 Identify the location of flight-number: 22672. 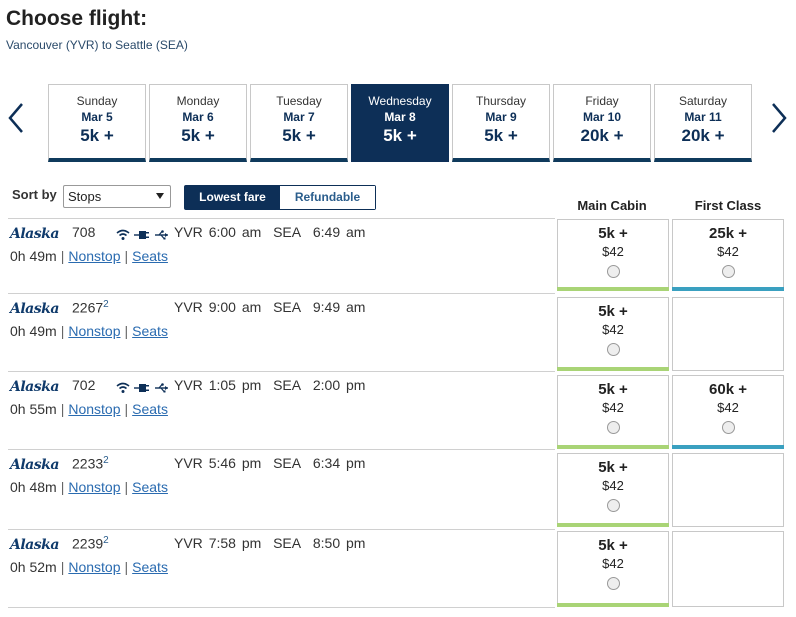
(90, 307).